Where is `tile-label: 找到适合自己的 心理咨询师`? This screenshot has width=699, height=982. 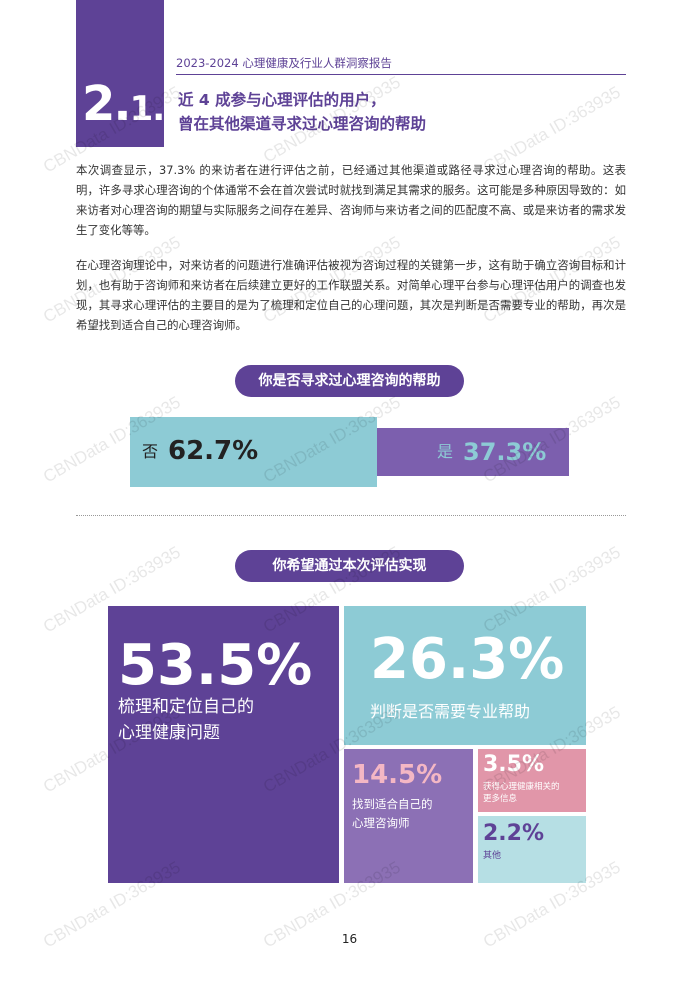 tile-label: 找到适合自己的 心理咨询师 is located at coordinates (392, 813).